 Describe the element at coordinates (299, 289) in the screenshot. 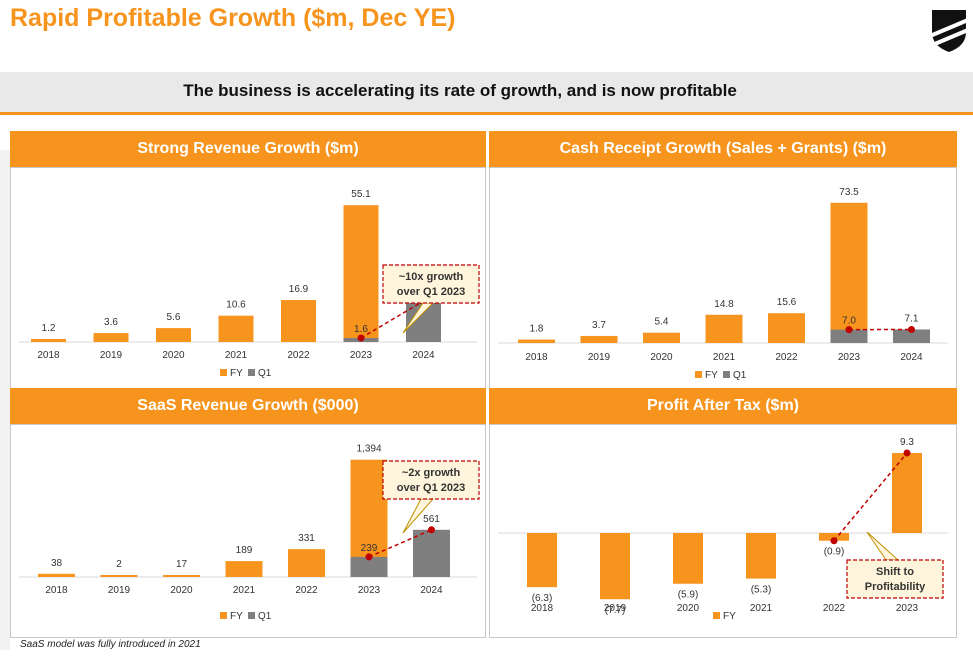

I see `data-label: 16.9` at that location.